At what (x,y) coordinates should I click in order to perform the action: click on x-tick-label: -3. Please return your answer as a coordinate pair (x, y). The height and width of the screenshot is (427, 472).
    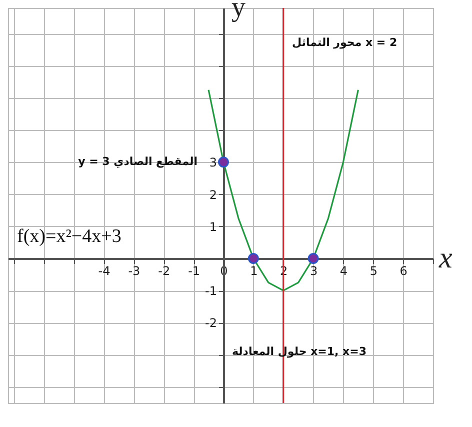
    Looking at the image, I should click on (134, 271).